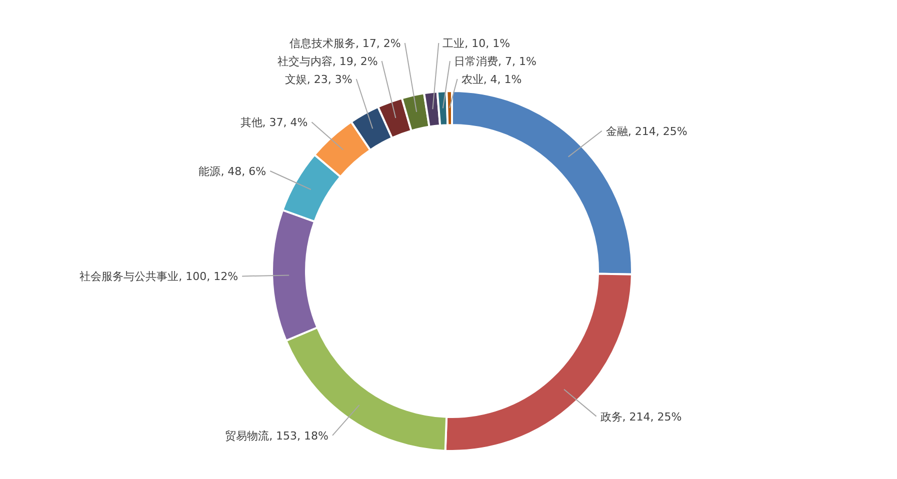 The width and height of the screenshot is (897, 479). Describe the element at coordinates (274, 123) in the screenshot. I see `slice-label: 其他, 37, 4%` at that location.